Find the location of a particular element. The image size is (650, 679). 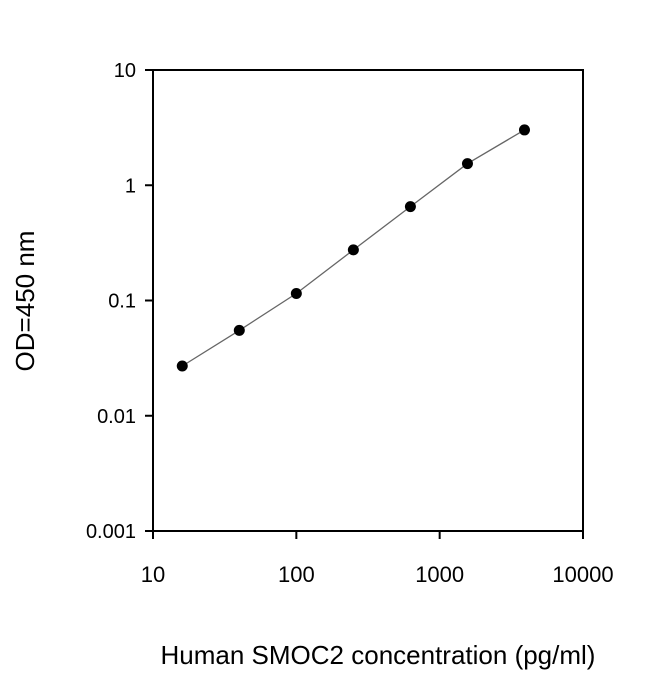

y-tick-label: 0.1 is located at coordinates (122, 302).